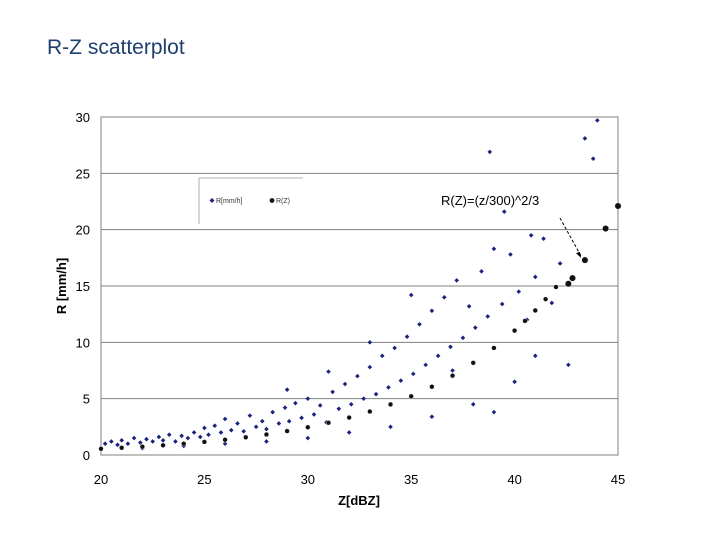 The width and height of the screenshot is (720, 540). Describe the element at coordinates (116, 47) in the screenshot. I see `slide-title: R-Z scatterplot` at that location.